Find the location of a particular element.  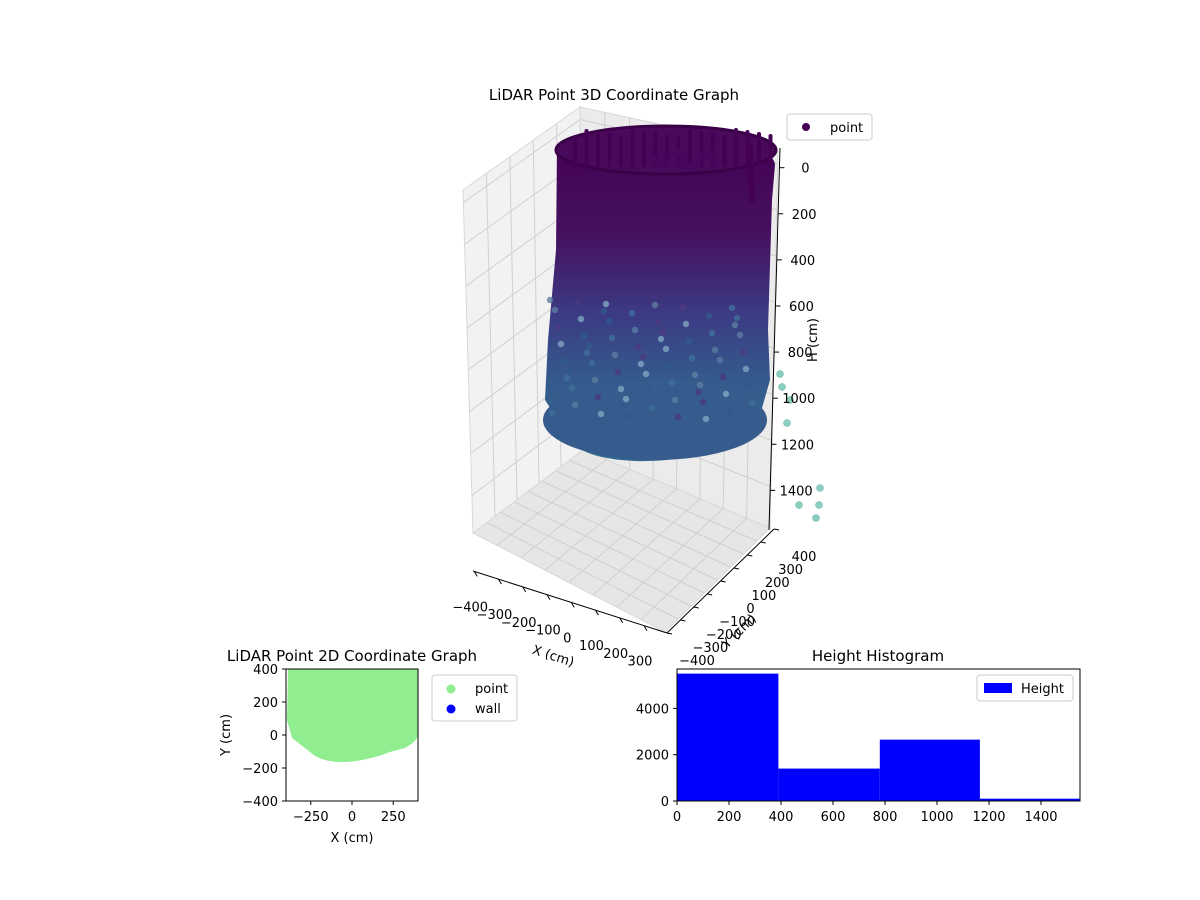

ticks-histogram: 0 200 400 600 800 1000 1200 1400 0 2000 4000 is located at coordinates (847, 763).